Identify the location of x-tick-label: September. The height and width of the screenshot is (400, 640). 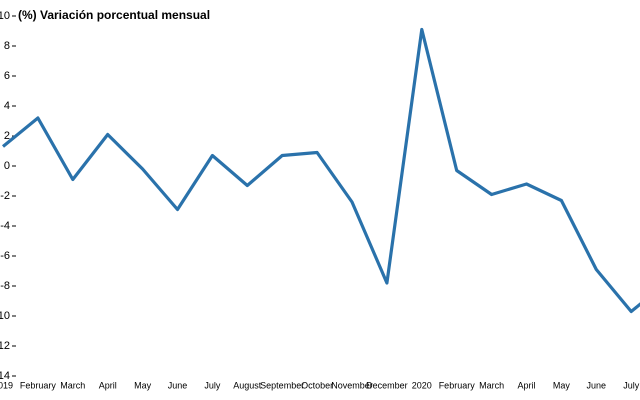
(282, 385).